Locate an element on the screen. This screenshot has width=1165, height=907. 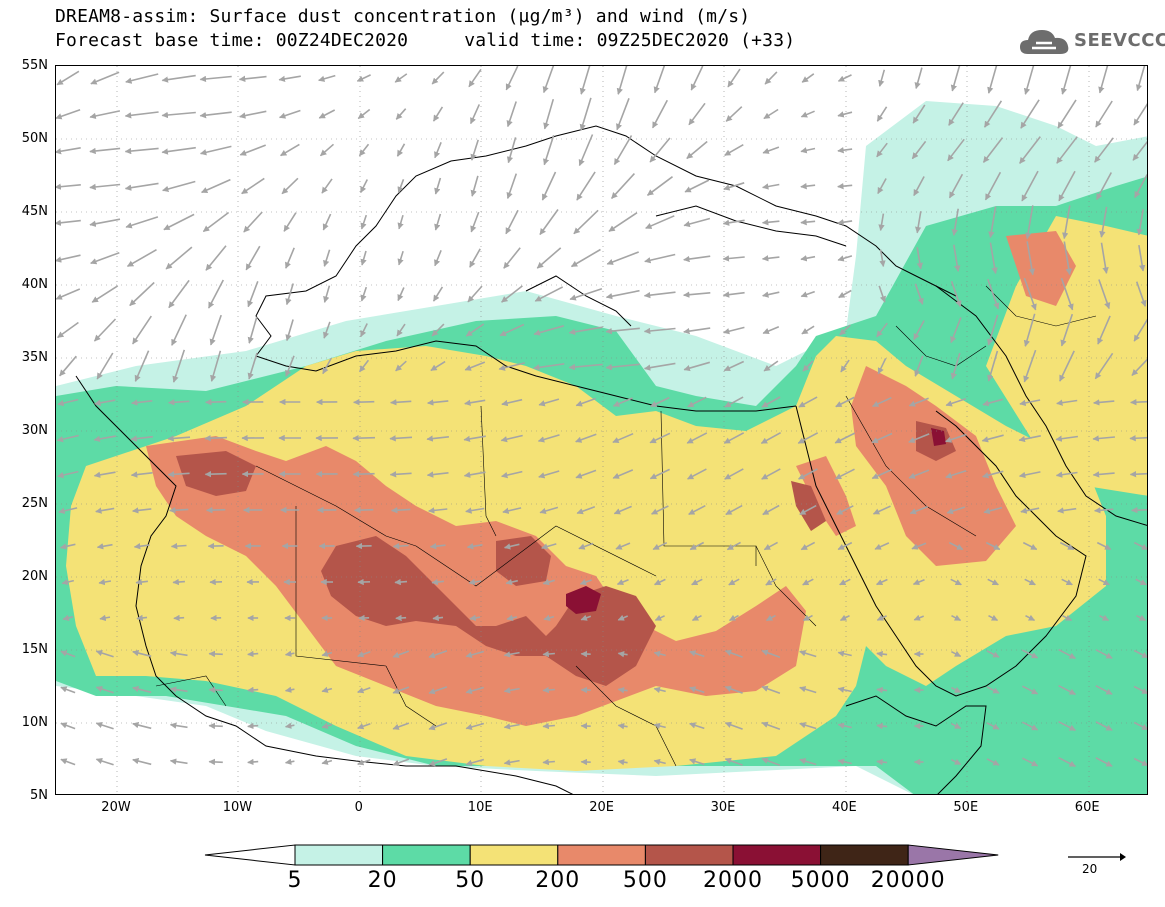
latitude-label: 40N is located at coordinates (34, 284).